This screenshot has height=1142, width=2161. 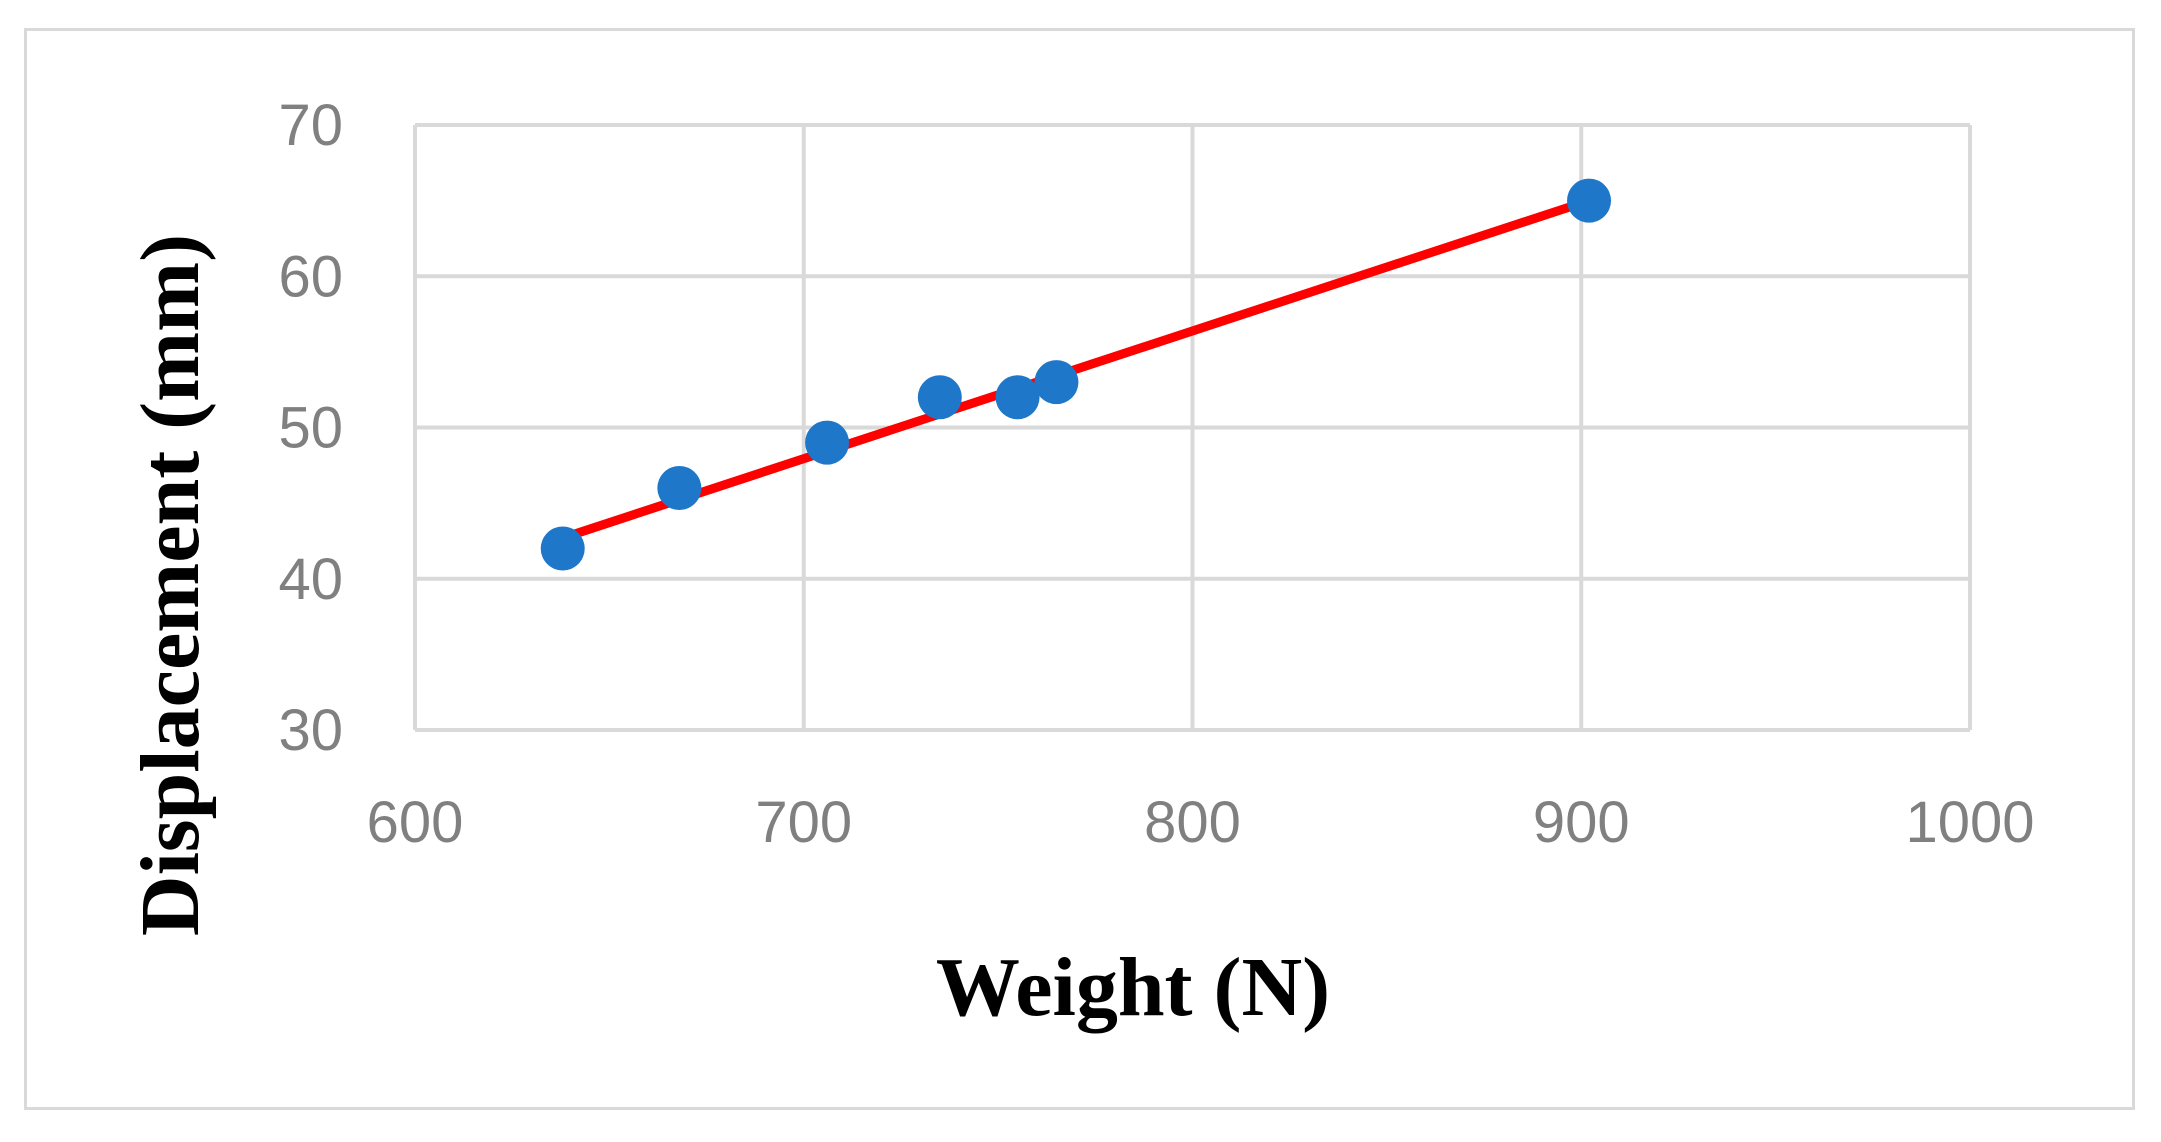 I want to click on x-tick-label-2: 800, so click(x=1192, y=822).